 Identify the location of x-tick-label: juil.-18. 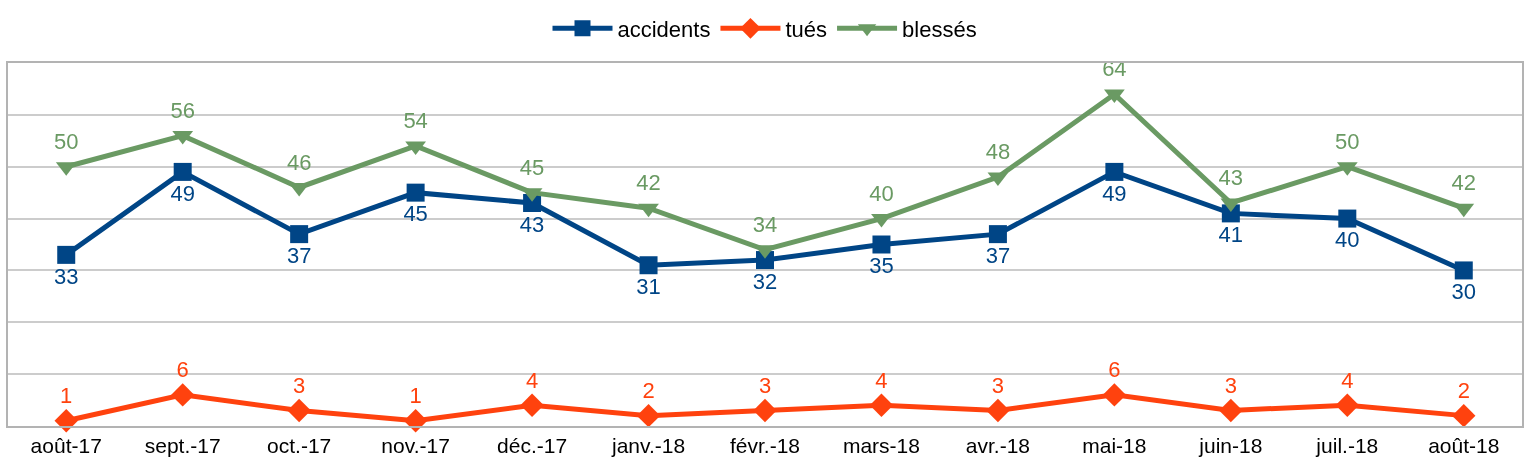
(1347, 446).